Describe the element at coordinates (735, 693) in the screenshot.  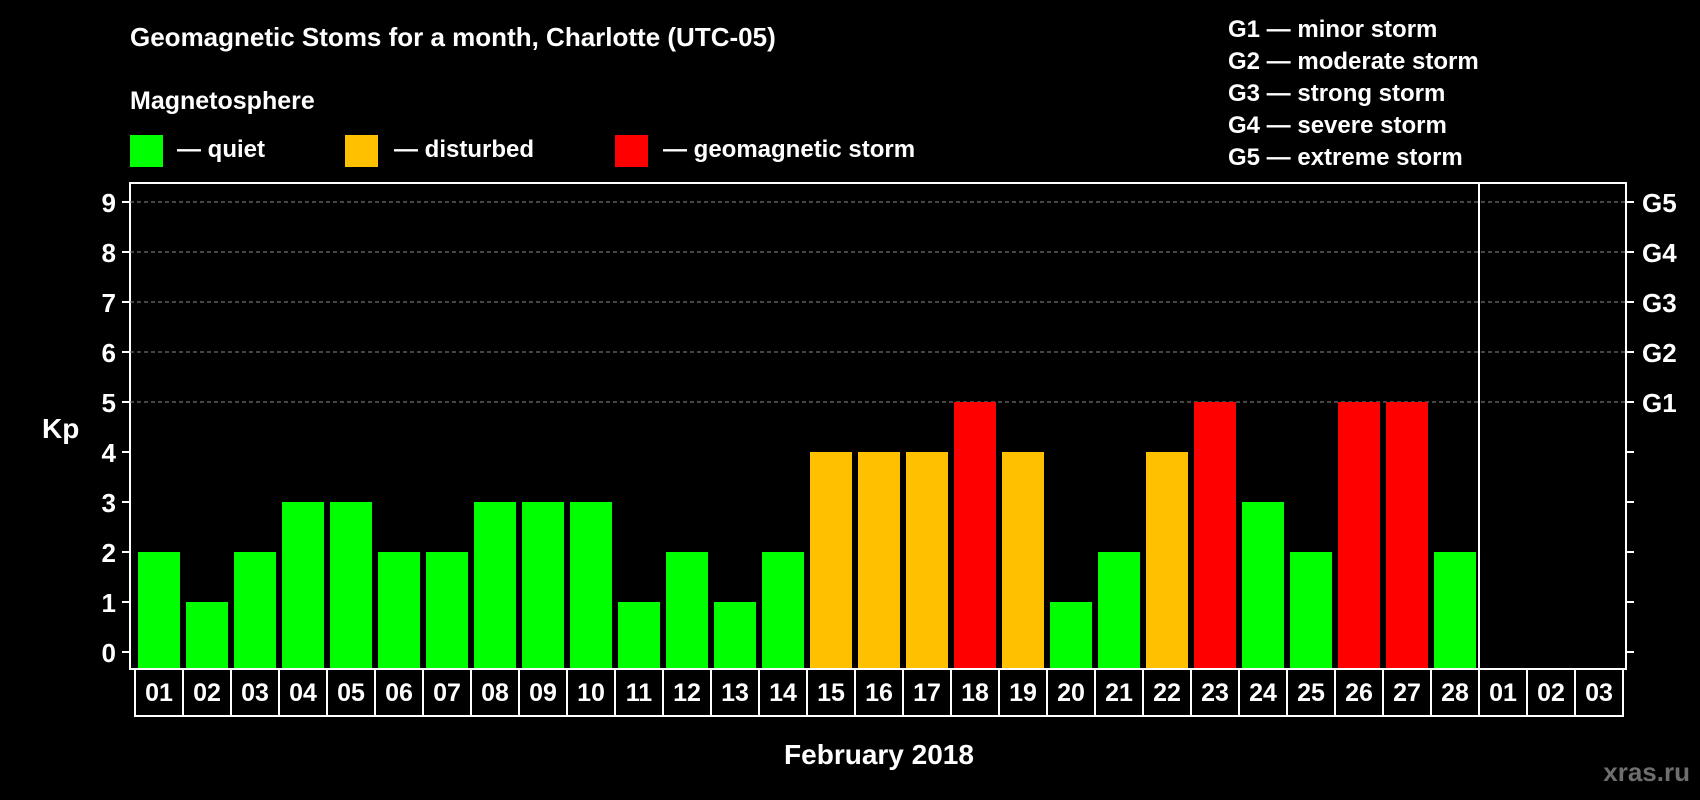
I see `x-tick-label: 13` at that location.